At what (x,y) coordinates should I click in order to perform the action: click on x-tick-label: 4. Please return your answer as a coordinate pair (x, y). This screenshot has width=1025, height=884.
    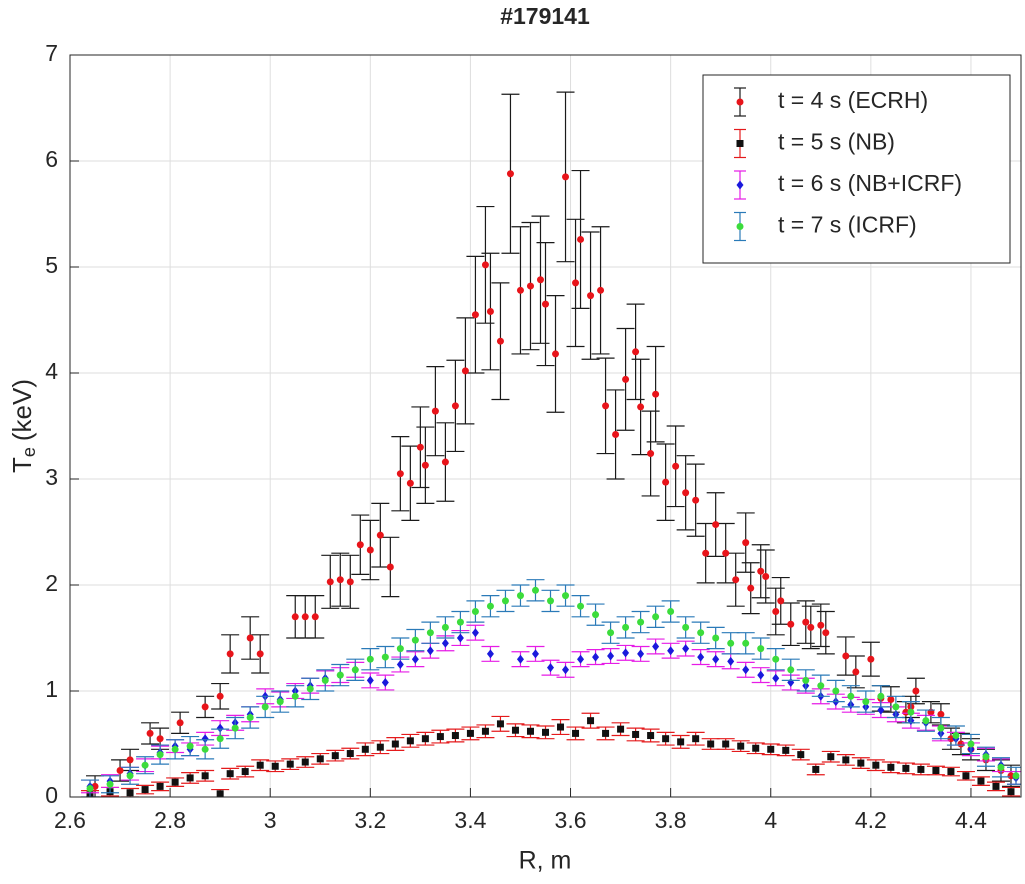
    Looking at the image, I should click on (770, 820).